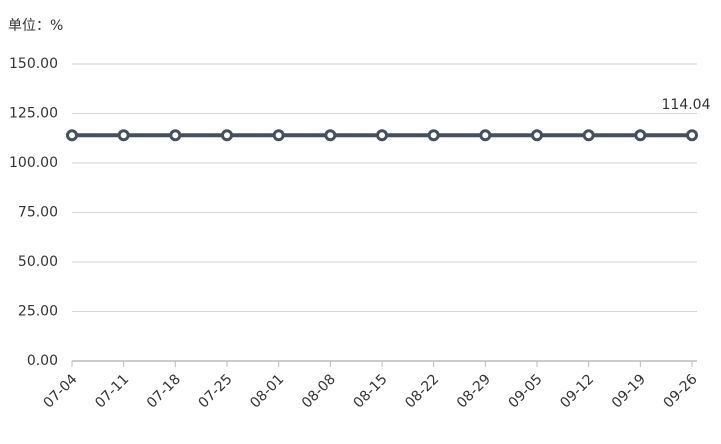  What do you see at coordinates (42, 361) in the screenshot?
I see `y-tick-label: 0.00` at bounding box center [42, 361].